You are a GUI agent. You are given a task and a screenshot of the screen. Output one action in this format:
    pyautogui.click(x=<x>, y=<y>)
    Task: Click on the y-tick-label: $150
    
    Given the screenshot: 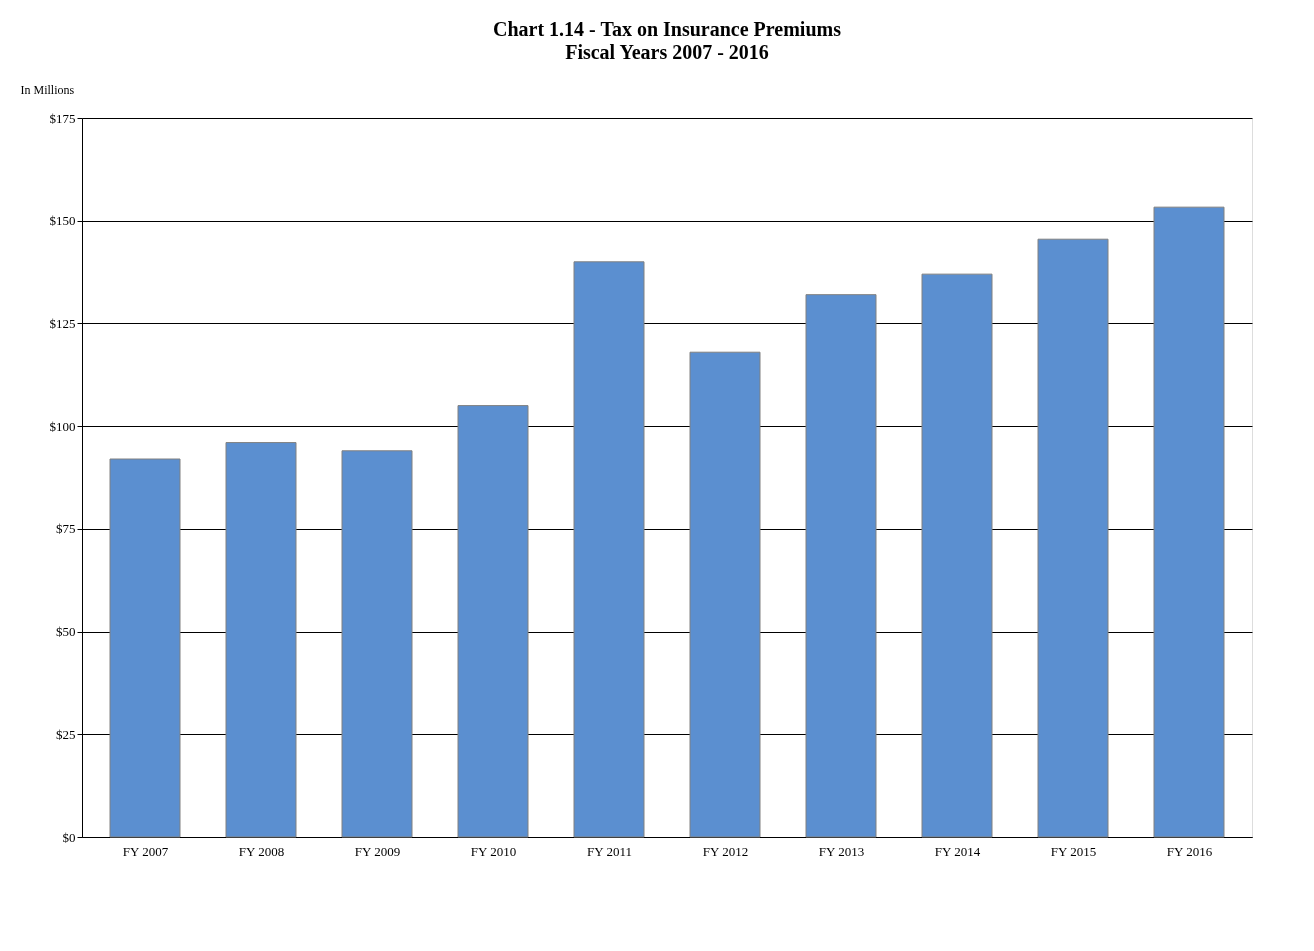 What is the action you would take?
    pyautogui.click(x=62, y=221)
    